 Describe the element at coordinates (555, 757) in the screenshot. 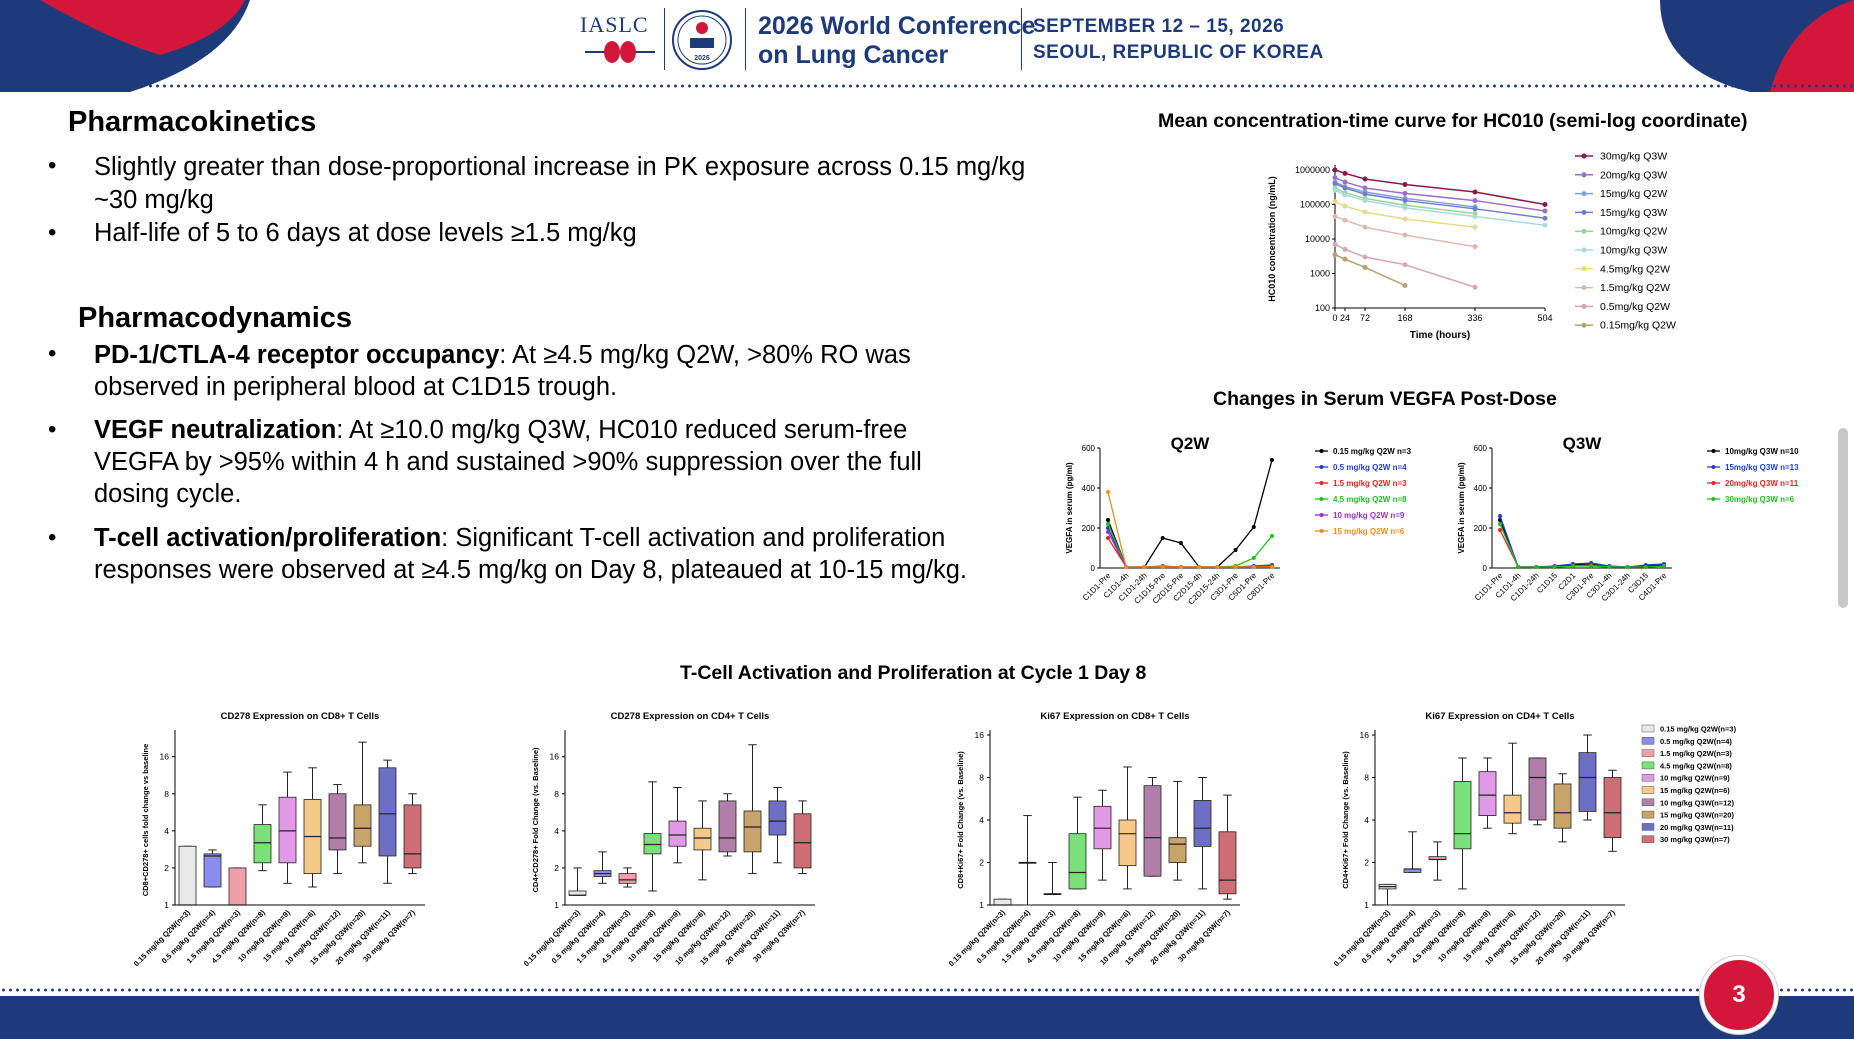

I see `y-tick-label: 16` at that location.